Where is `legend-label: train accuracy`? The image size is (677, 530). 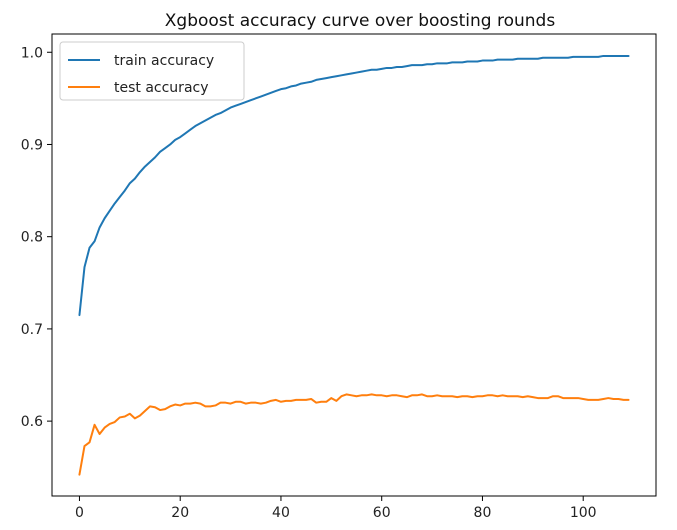 legend-label: train accuracy is located at coordinates (164, 61).